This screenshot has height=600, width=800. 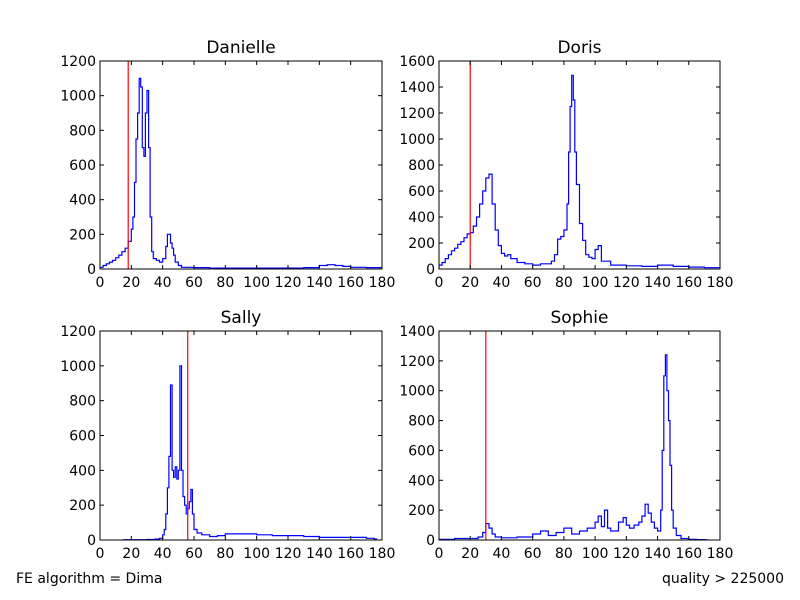 What do you see at coordinates (89, 579) in the screenshot?
I see `footer-algorithm-label: FE algorithm = Dima` at bounding box center [89, 579].